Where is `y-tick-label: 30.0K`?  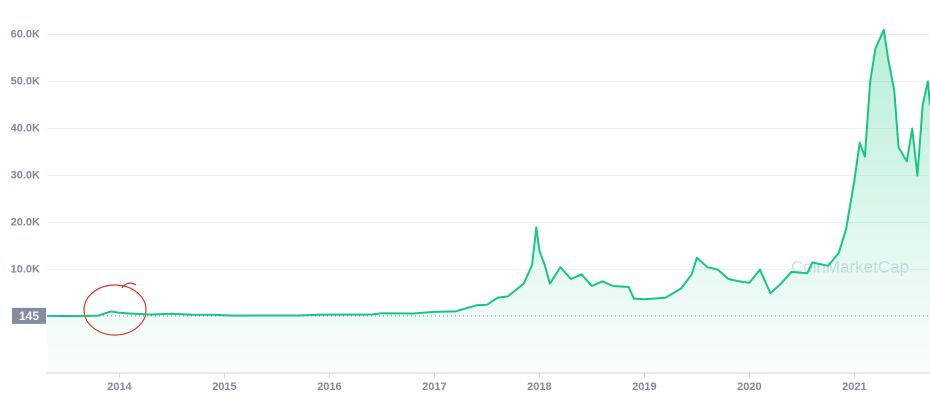
y-tick-label: 30.0K is located at coordinates (25, 175).